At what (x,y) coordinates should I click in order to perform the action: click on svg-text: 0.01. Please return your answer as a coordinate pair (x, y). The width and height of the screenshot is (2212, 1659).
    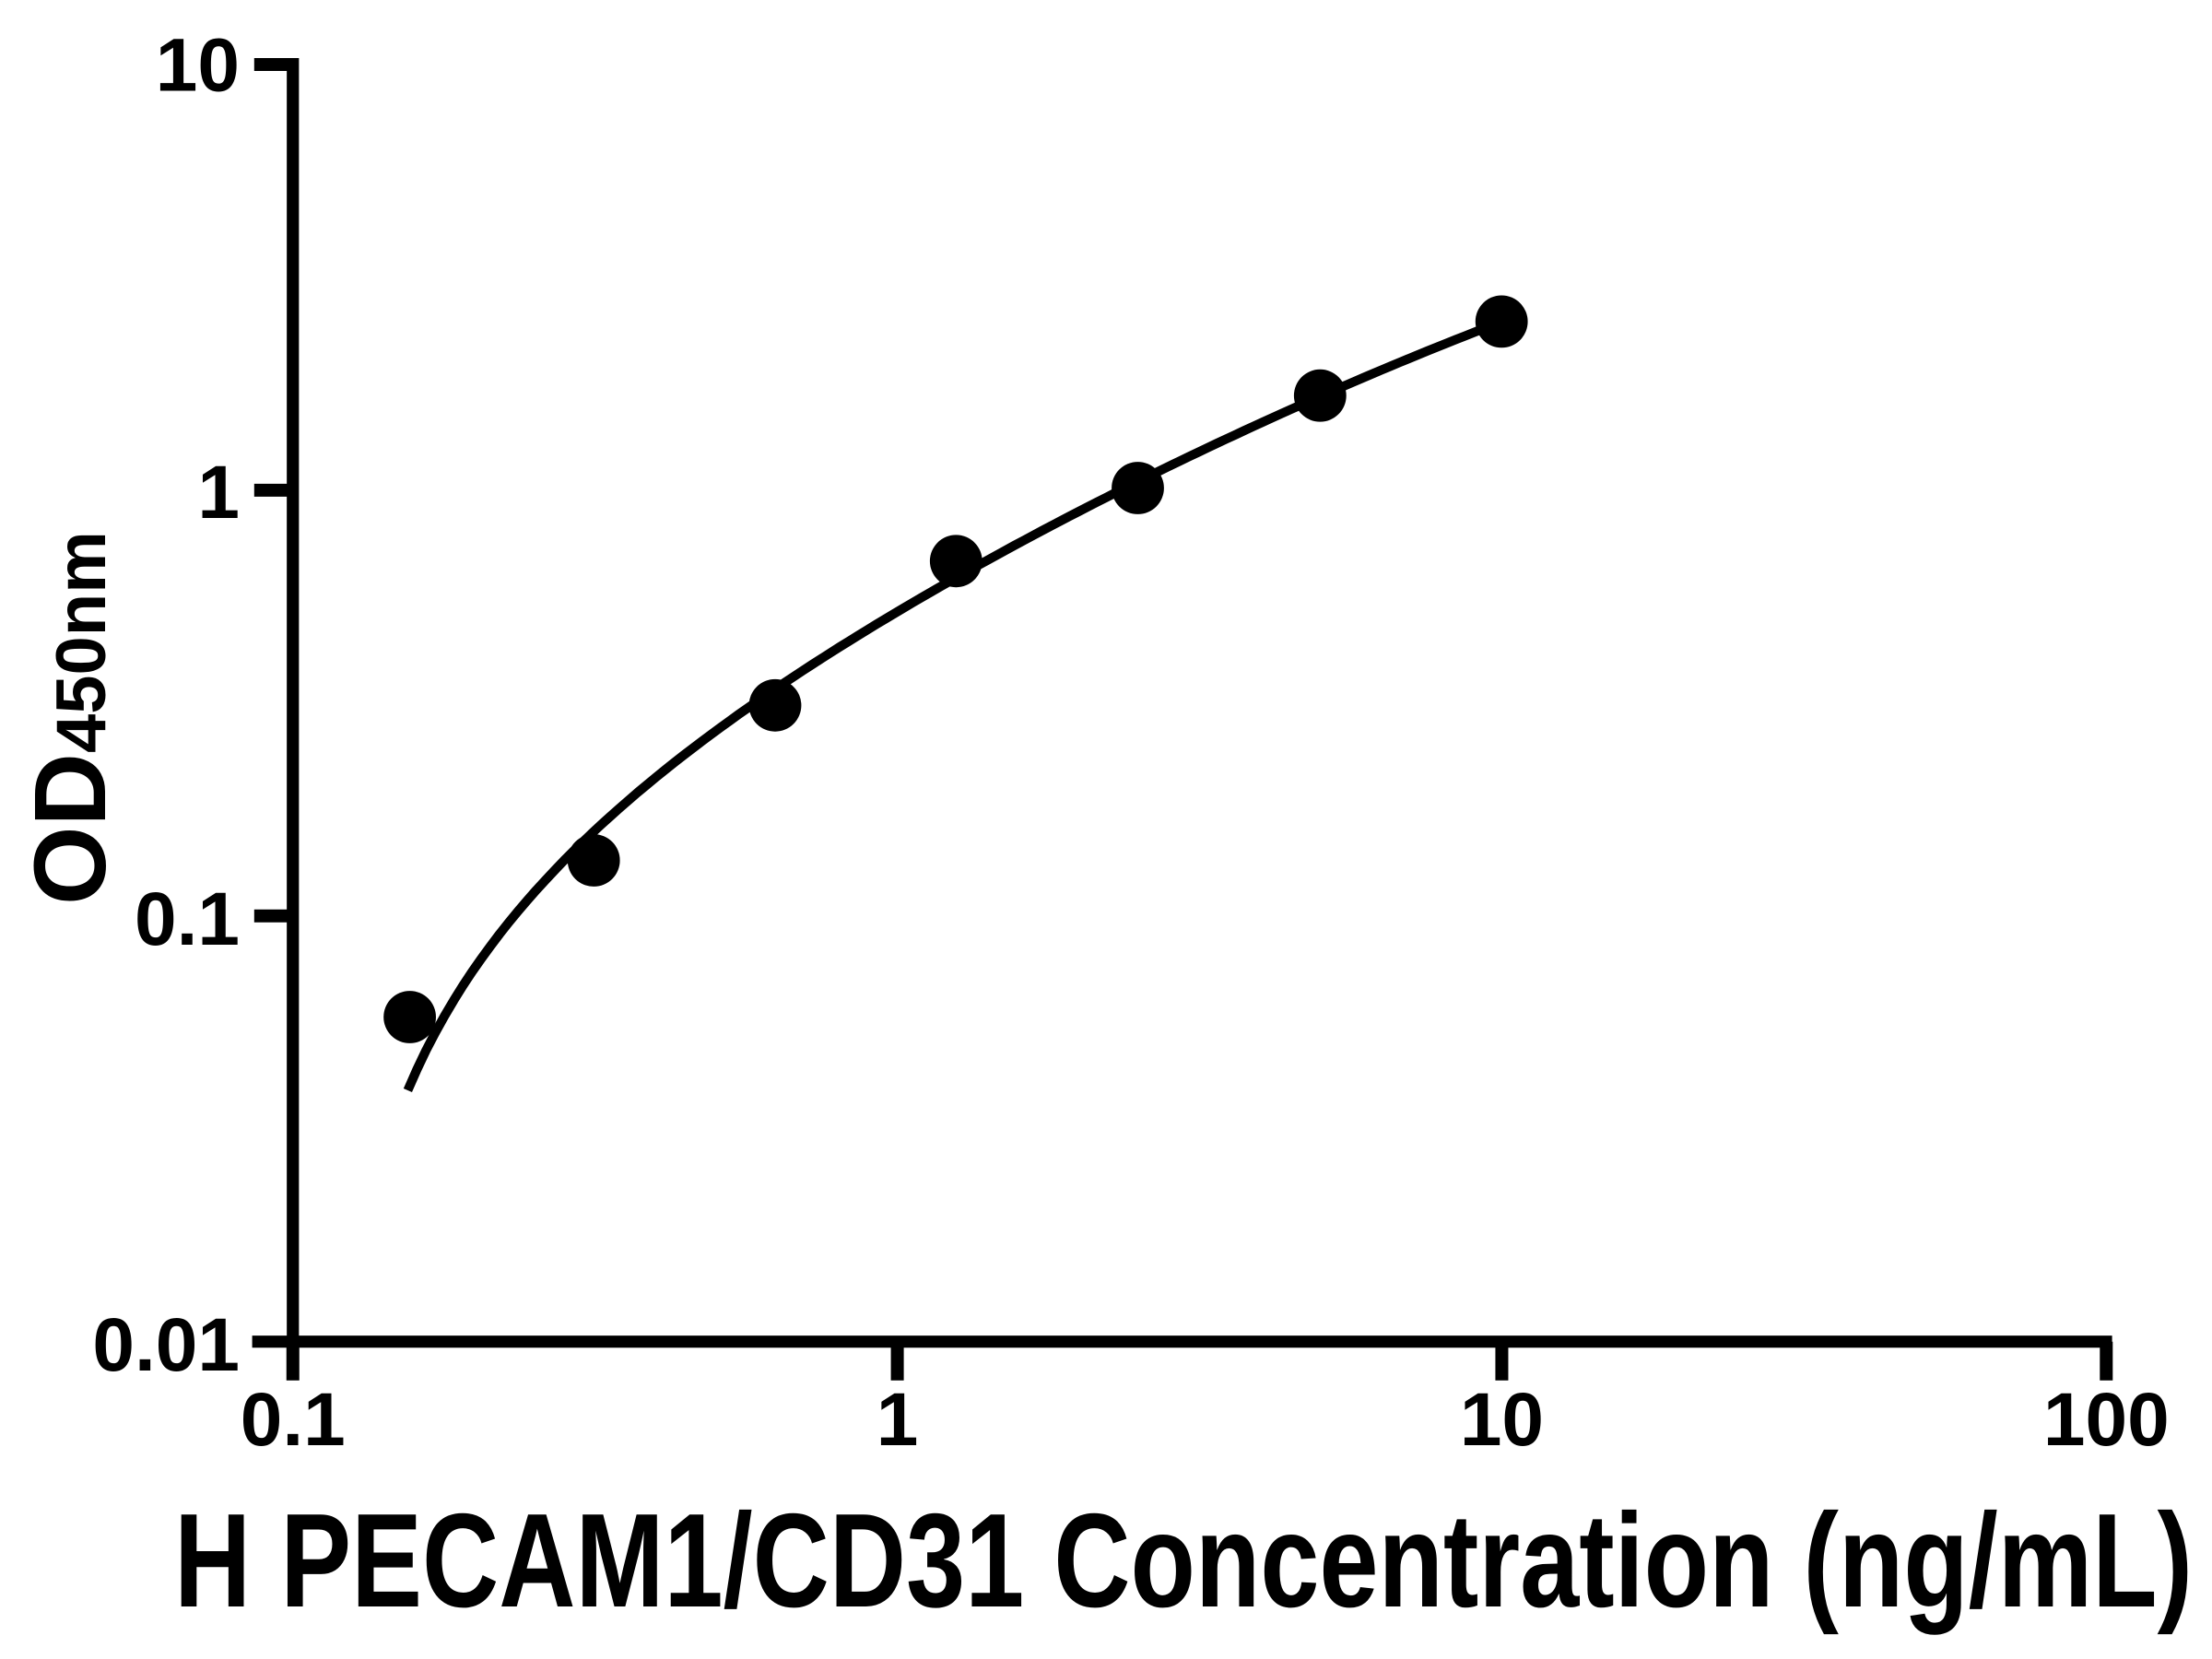
    Looking at the image, I should click on (166, 1345).